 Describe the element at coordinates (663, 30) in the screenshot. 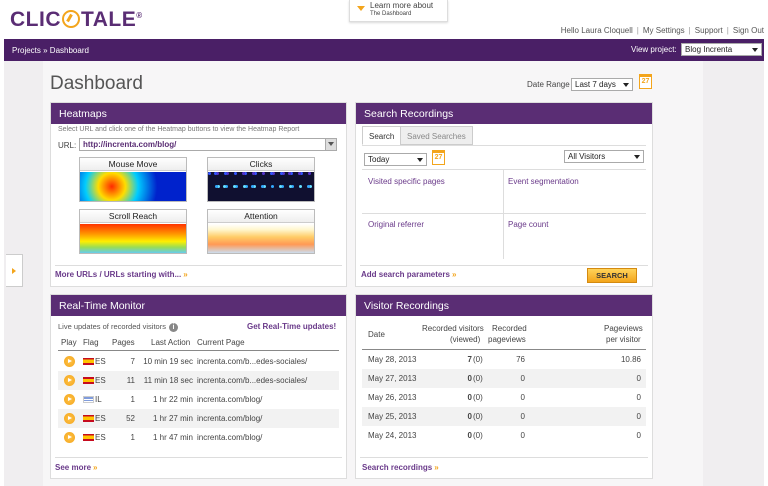

I see `my-settings-link: My Settings` at that location.